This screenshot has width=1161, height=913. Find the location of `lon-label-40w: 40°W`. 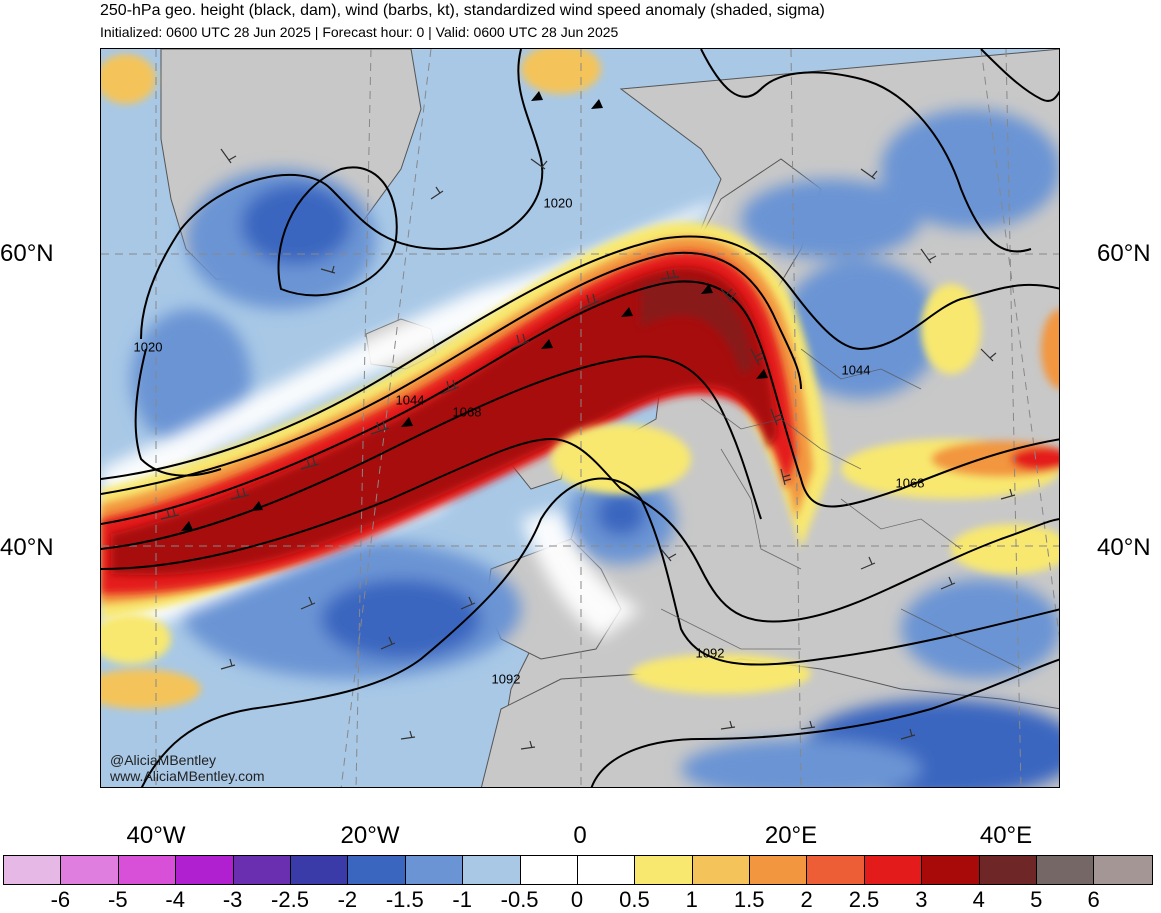

lon-label-40w: 40°W is located at coordinates (156, 835).